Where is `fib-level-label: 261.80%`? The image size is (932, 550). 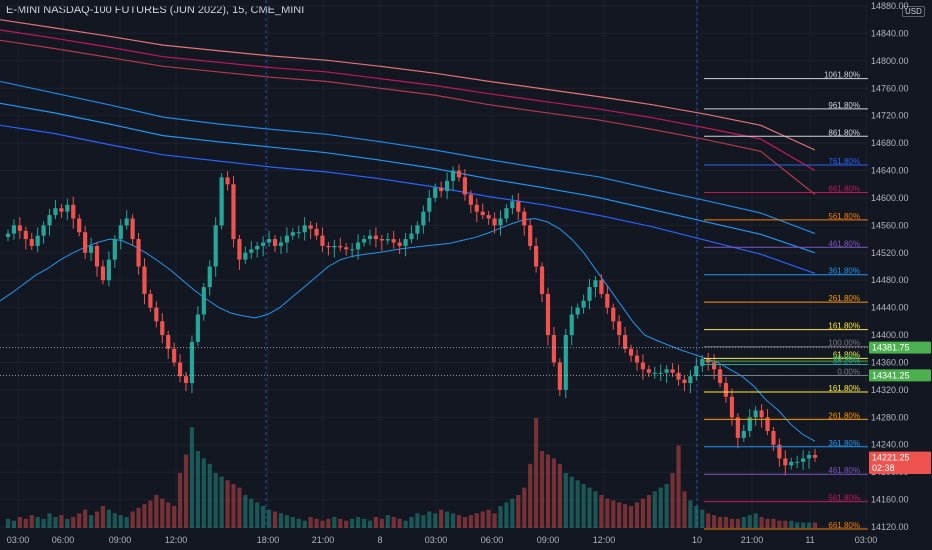
fib-level-label: 261.80% is located at coordinates (844, 298).